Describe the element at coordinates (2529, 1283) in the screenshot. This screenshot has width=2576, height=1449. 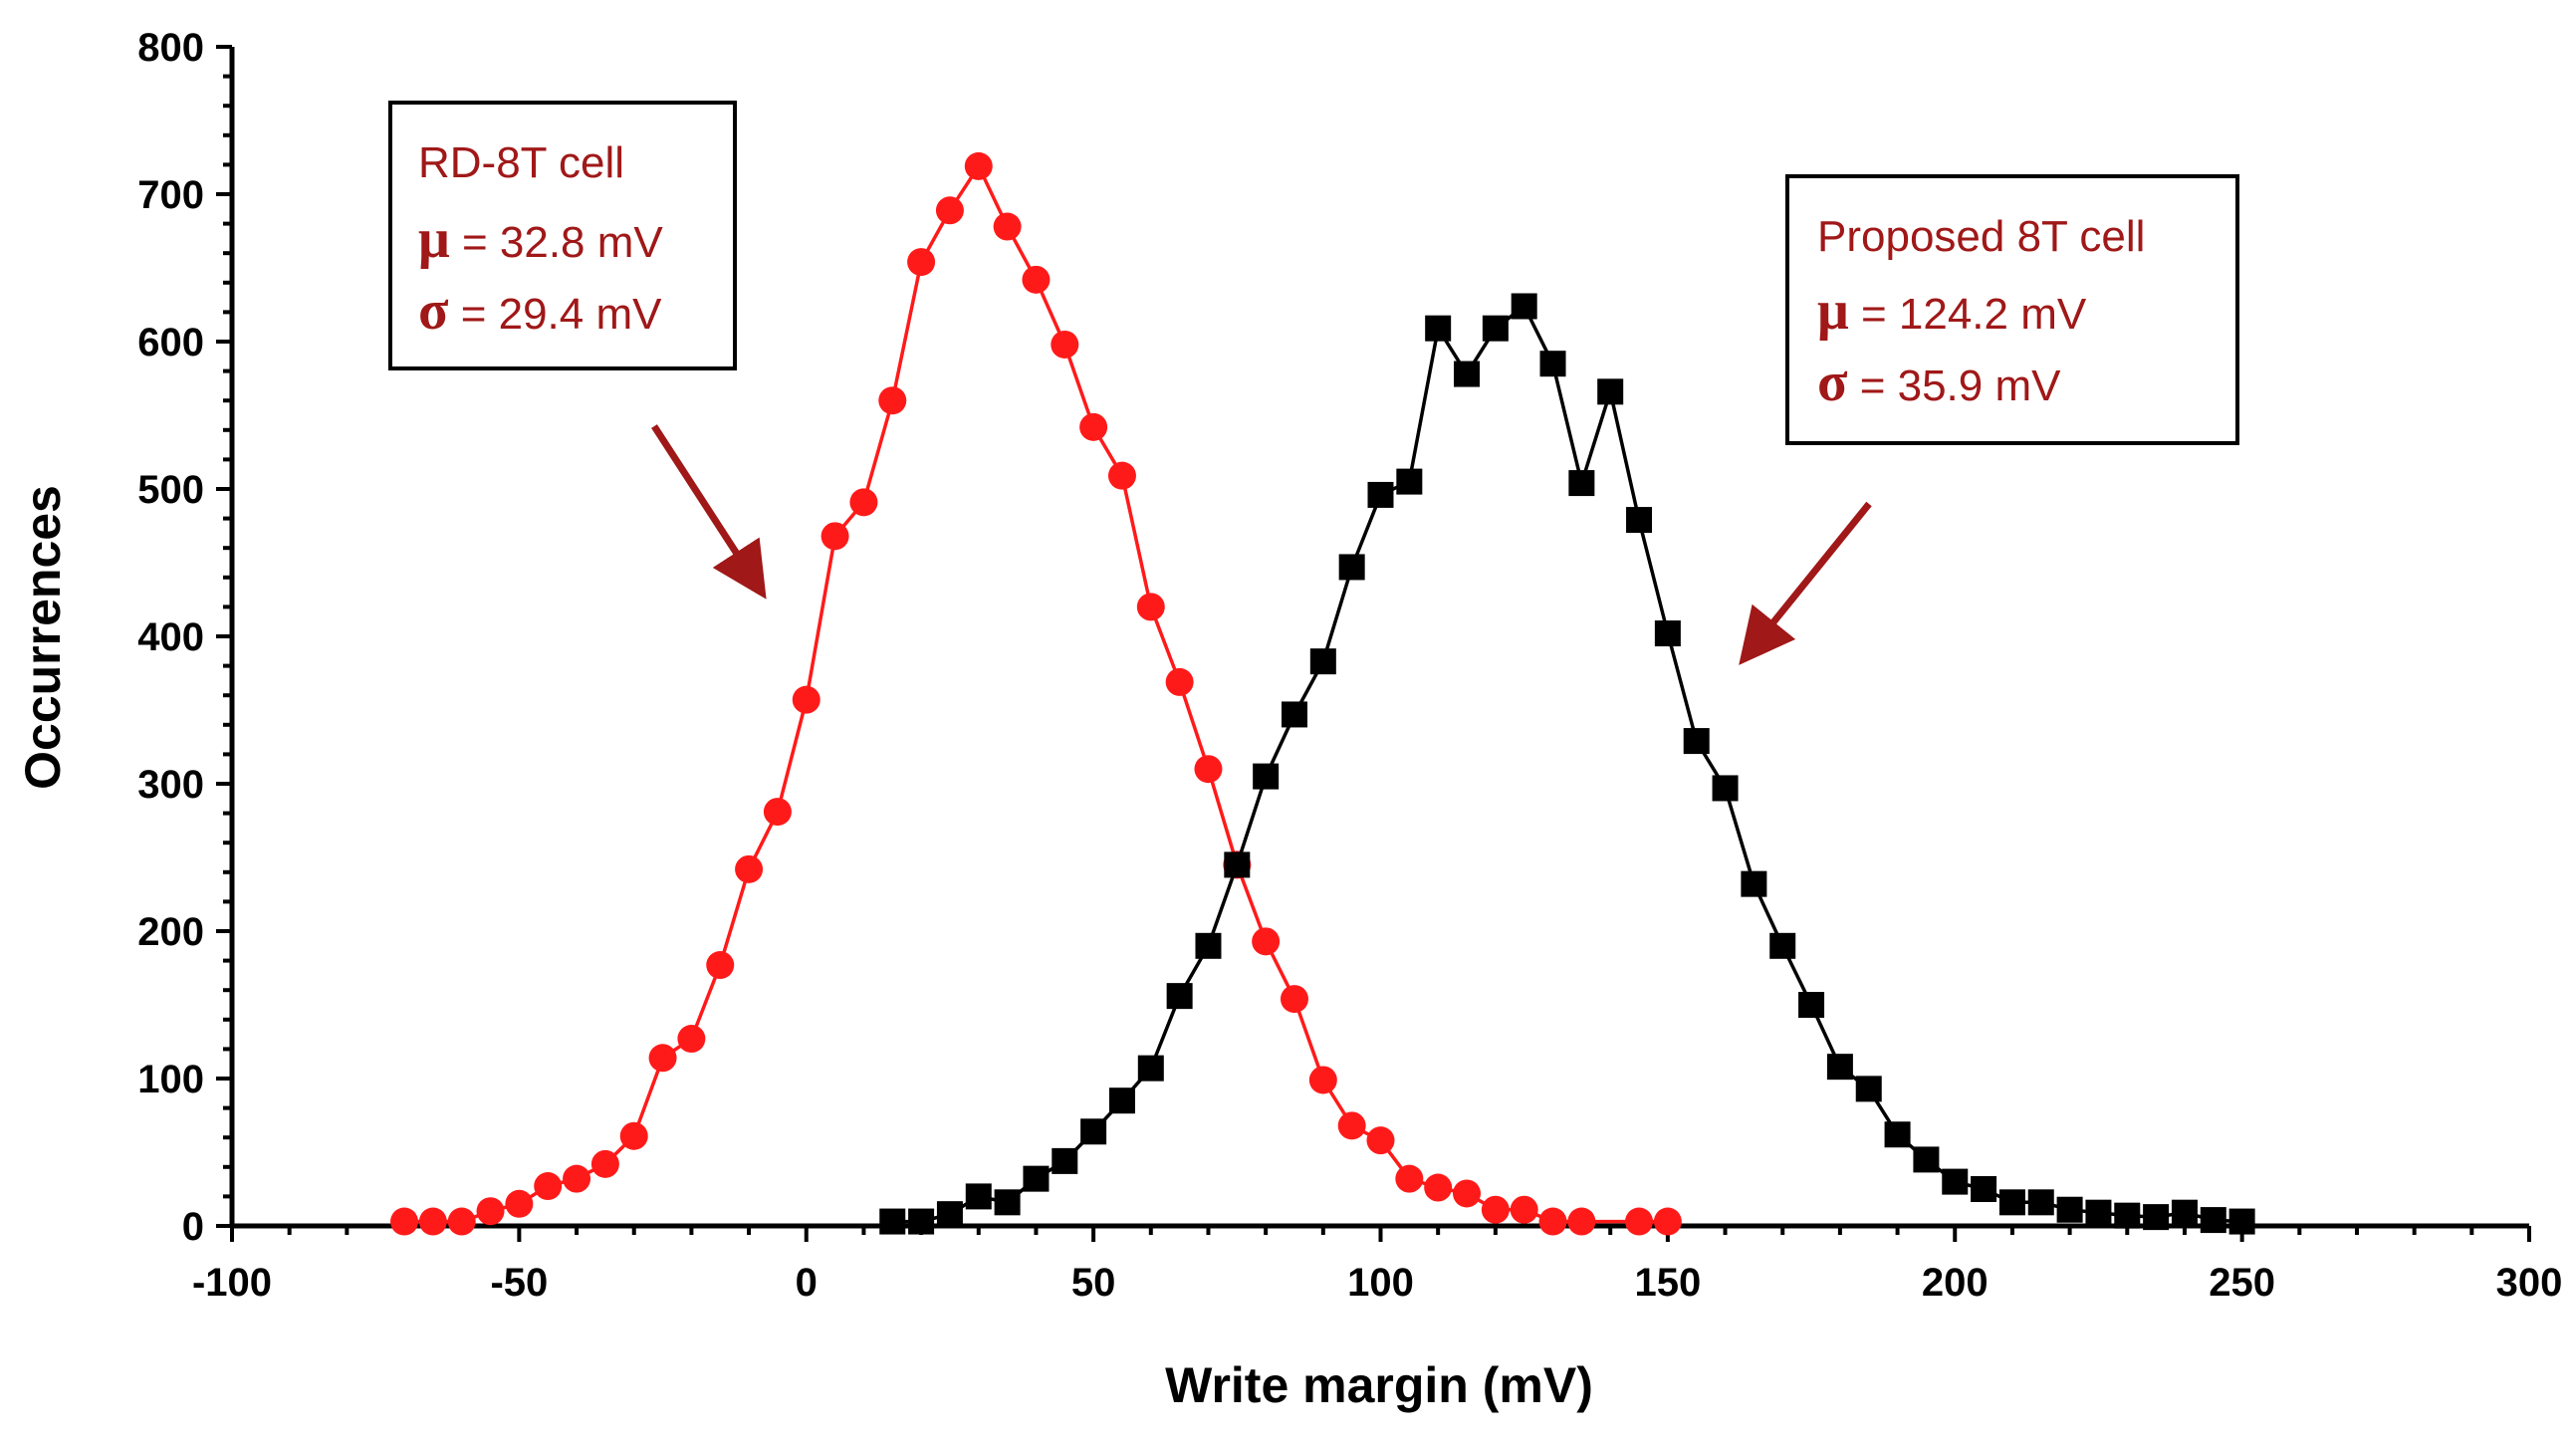
I see `x-tick-label: 300` at that location.